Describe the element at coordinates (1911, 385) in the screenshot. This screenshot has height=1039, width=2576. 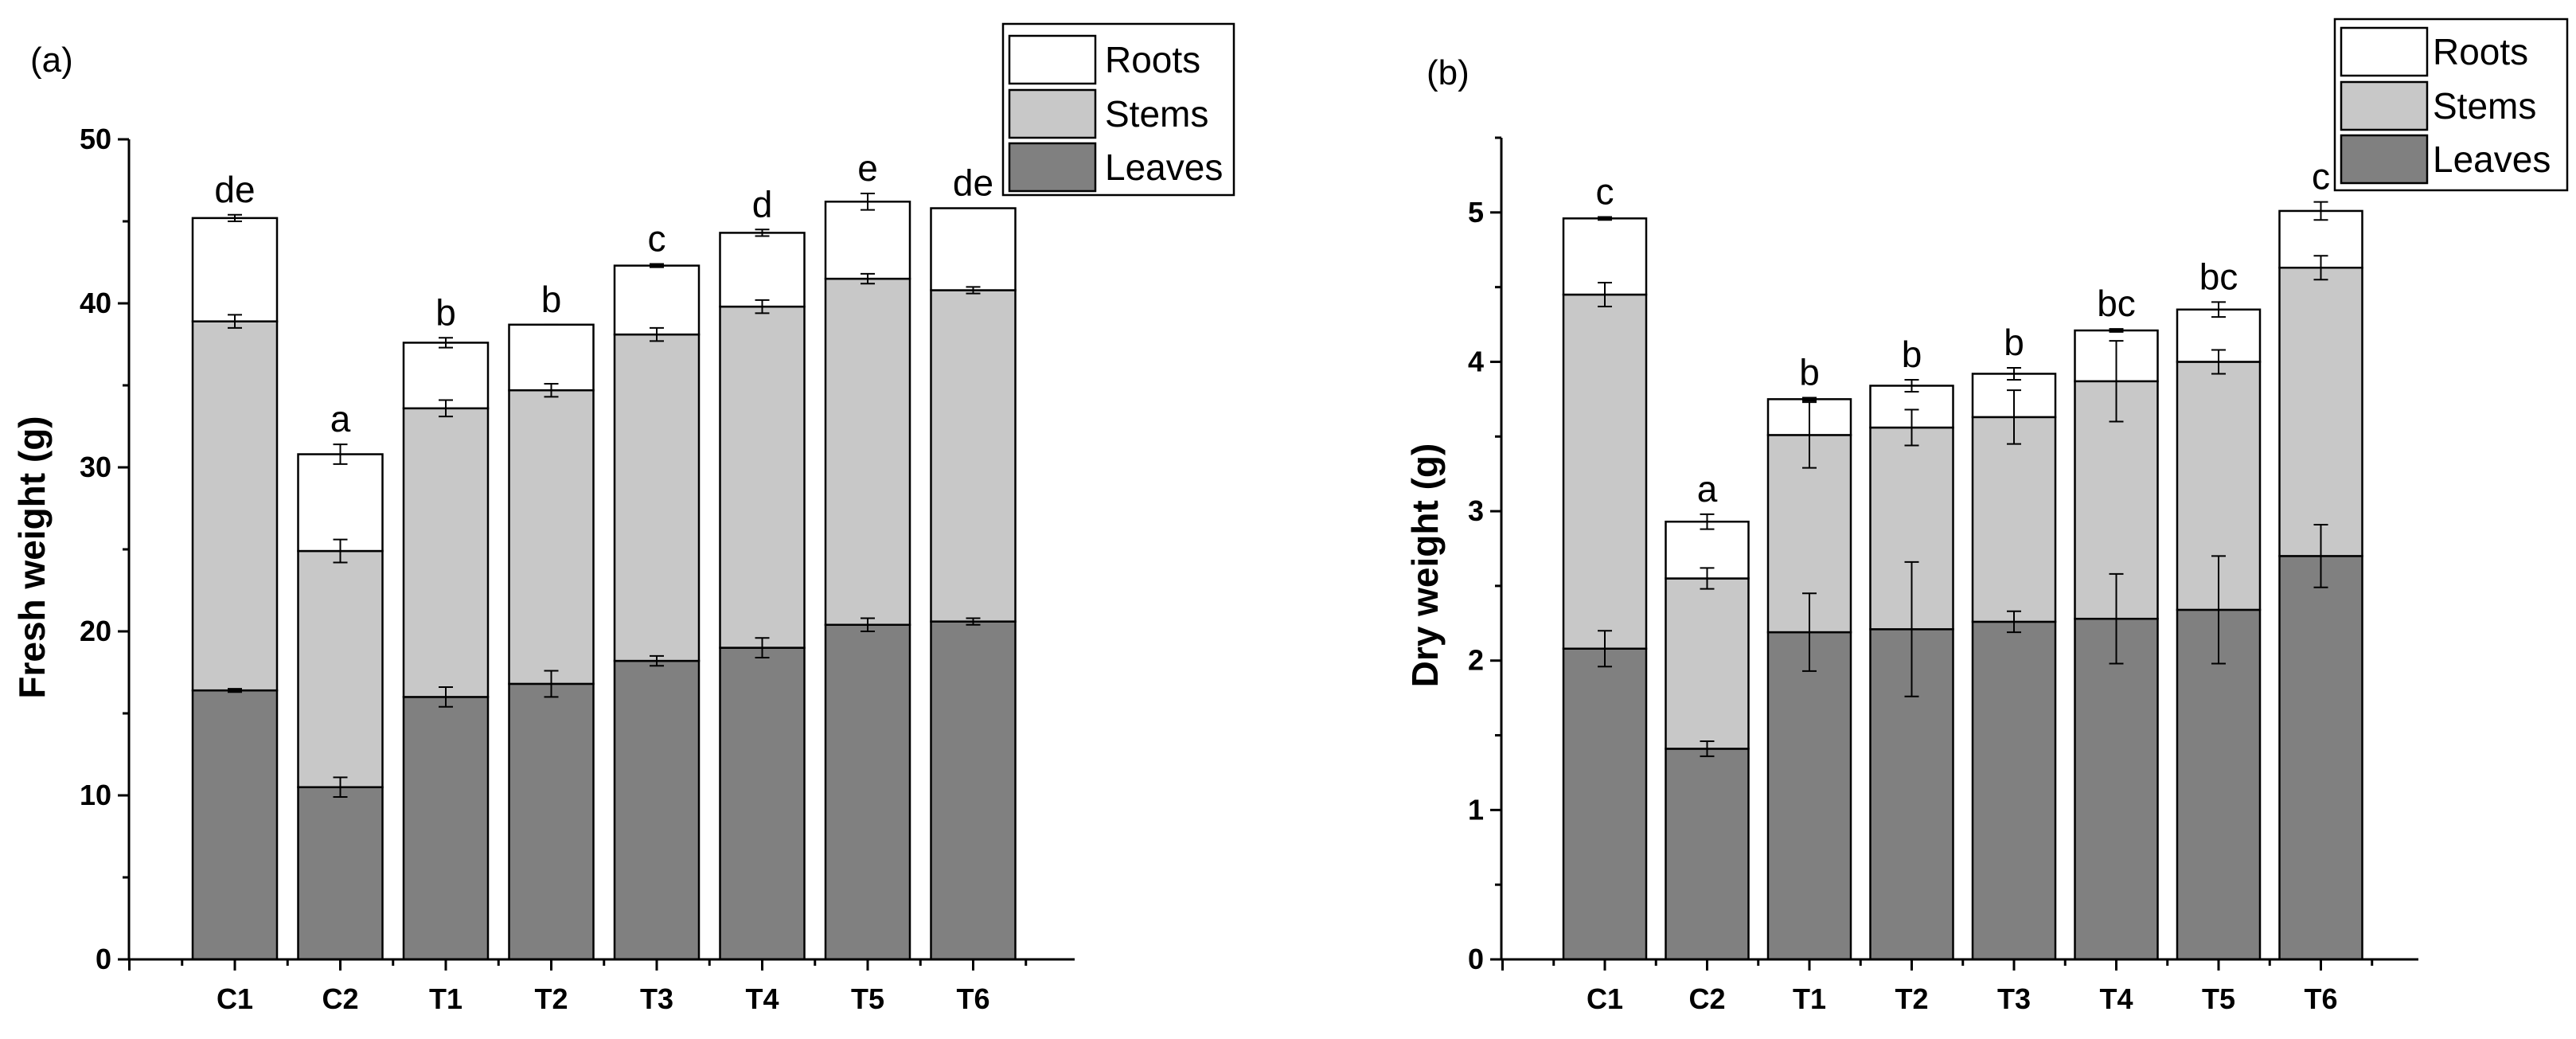
I see `error-bar-roots-T2` at that location.